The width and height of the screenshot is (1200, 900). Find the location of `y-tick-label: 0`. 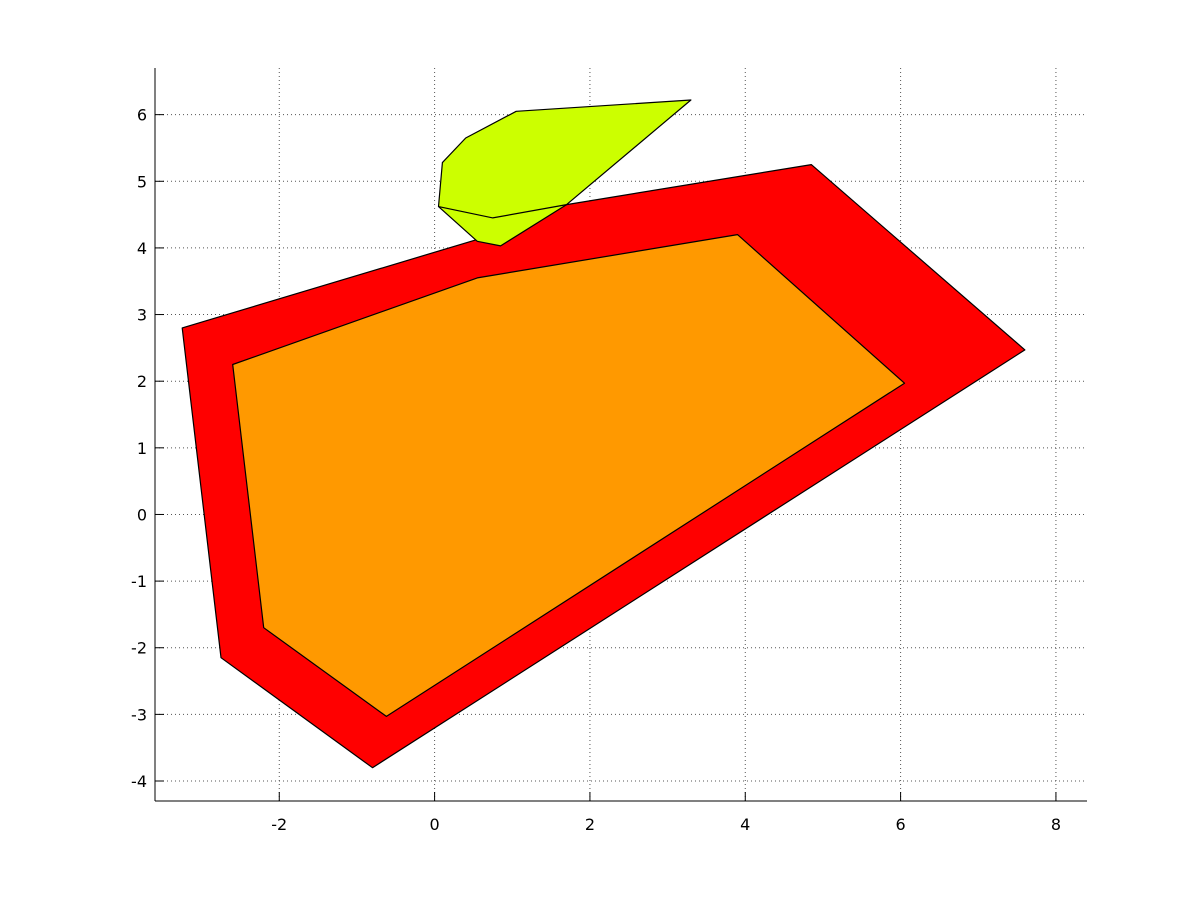

y-tick-label: 0 is located at coordinates (142, 514).